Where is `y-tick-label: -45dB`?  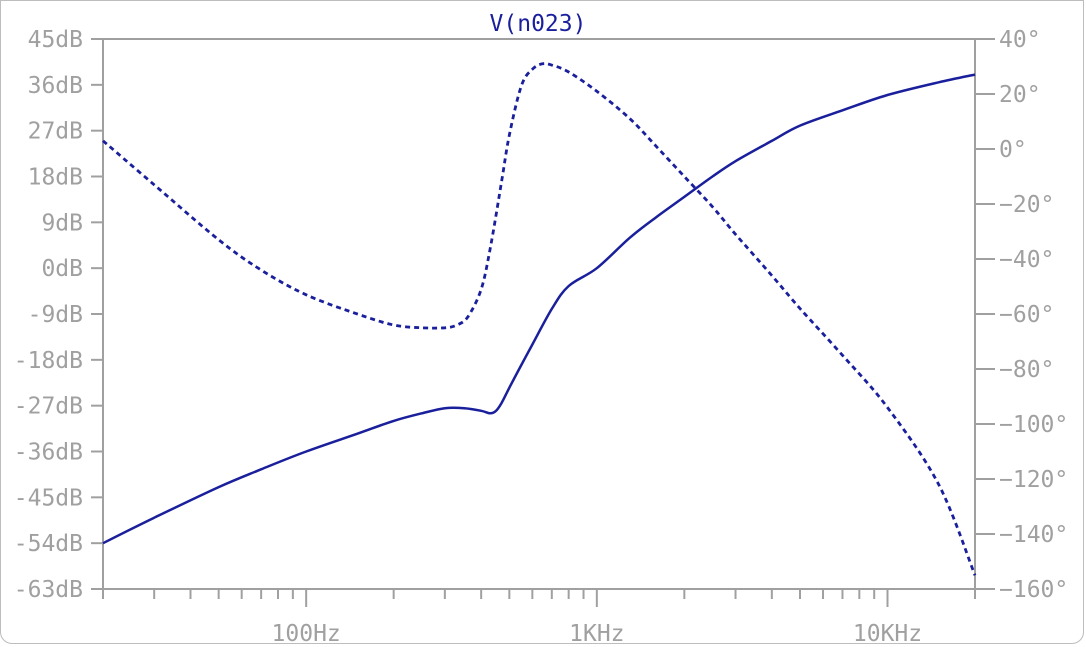
y-tick-label: -45dB is located at coordinates (48, 498).